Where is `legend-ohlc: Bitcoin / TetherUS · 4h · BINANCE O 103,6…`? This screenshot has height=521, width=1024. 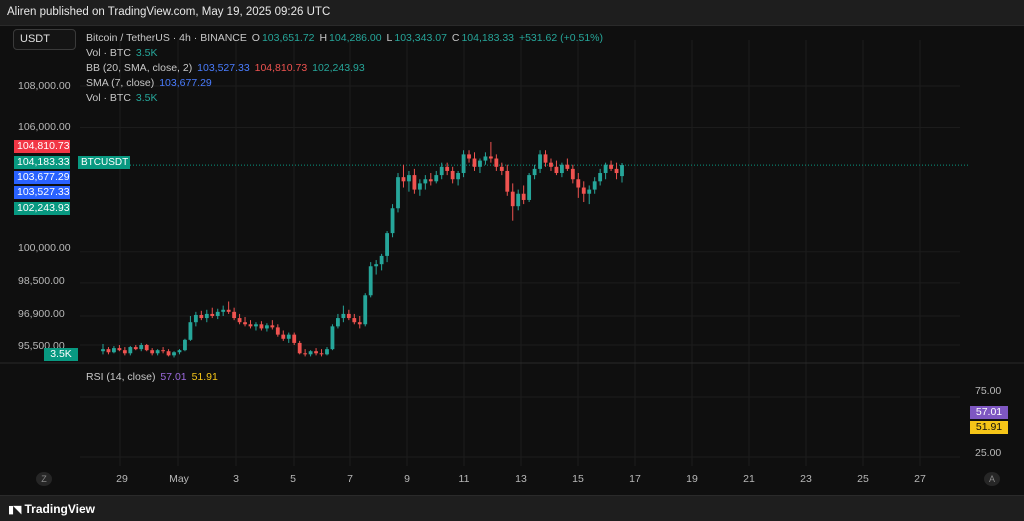
legend-ohlc: Bitcoin / TetherUS · 4h · BINANCE O 103,6… is located at coordinates (345, 38).